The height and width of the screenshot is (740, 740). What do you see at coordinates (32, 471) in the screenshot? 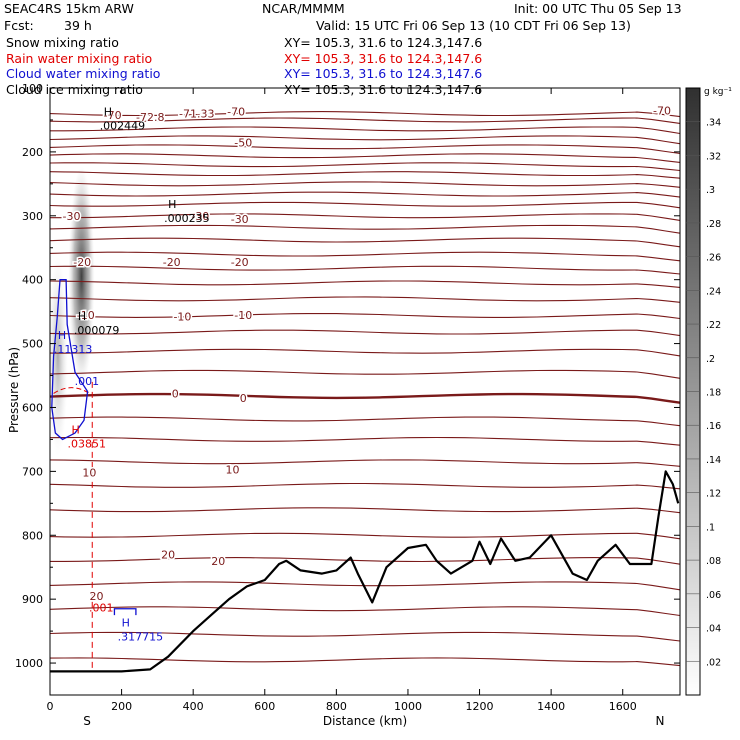
I see `y-tick-label: 700` at bounding box center [32, 471].